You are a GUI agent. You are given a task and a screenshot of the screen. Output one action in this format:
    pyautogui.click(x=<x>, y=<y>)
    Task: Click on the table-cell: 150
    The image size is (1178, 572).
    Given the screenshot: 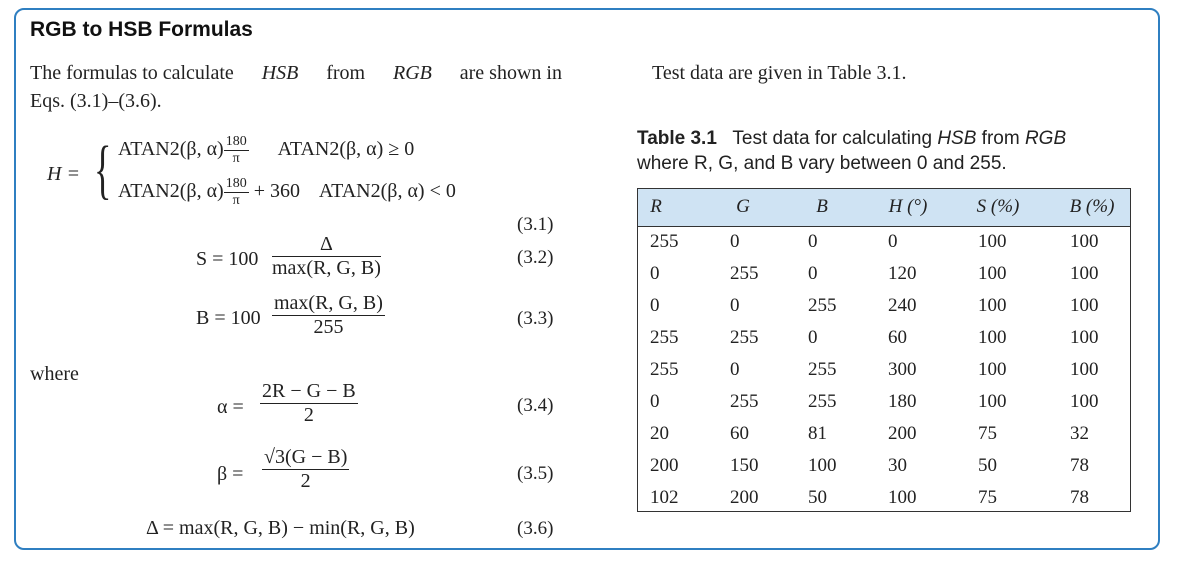 What is the action you would take?
    pyautogui.click(x=744, y=465)
    